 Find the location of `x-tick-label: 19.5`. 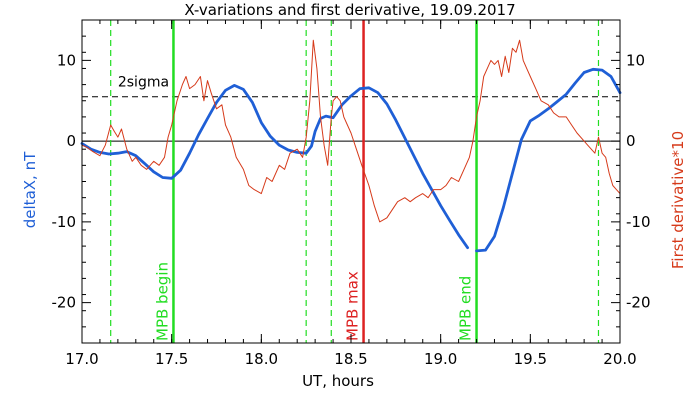

x-tick-label: 19.5 is located at coordinates (530, 359).